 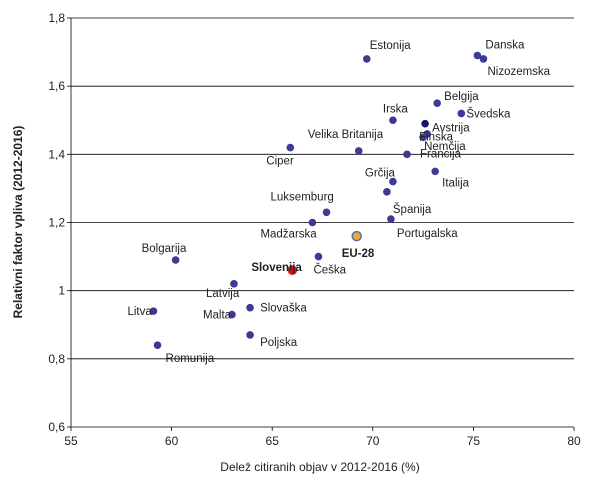 What do you see at coordinates (461, 97) in the screenshot?
I see `label-belgija: Belgija` at bounding box center [461, 97].